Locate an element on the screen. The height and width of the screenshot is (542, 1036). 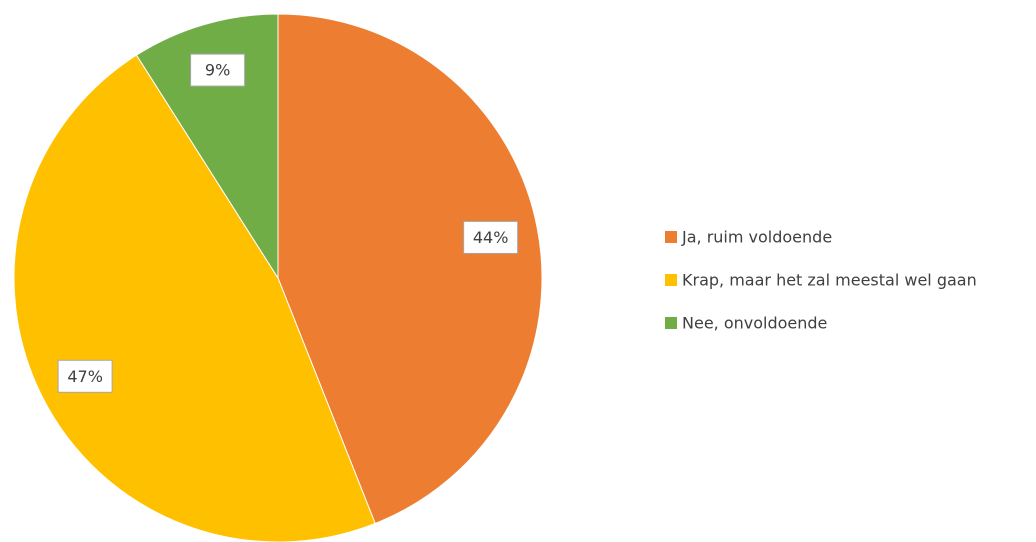
data-label: 44% is located at coordinates (491, 237).